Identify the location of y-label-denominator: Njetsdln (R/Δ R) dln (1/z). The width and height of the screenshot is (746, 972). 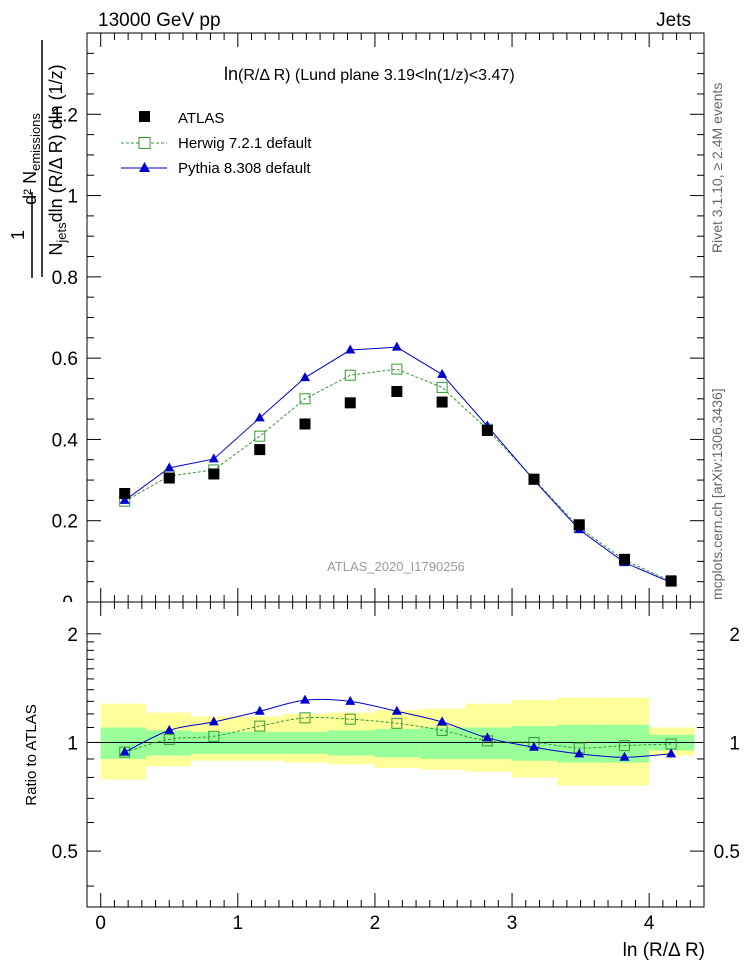
(57, 159).